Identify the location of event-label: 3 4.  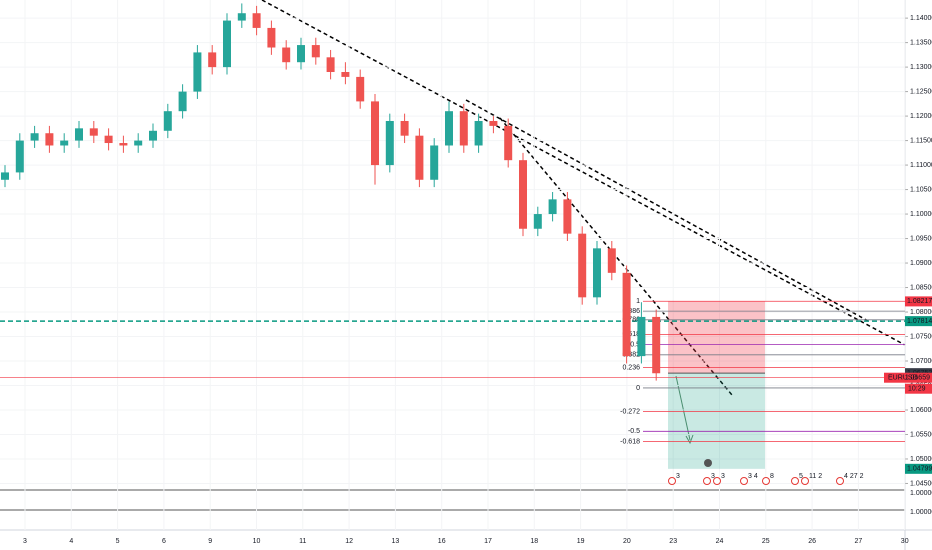
(753, 476).